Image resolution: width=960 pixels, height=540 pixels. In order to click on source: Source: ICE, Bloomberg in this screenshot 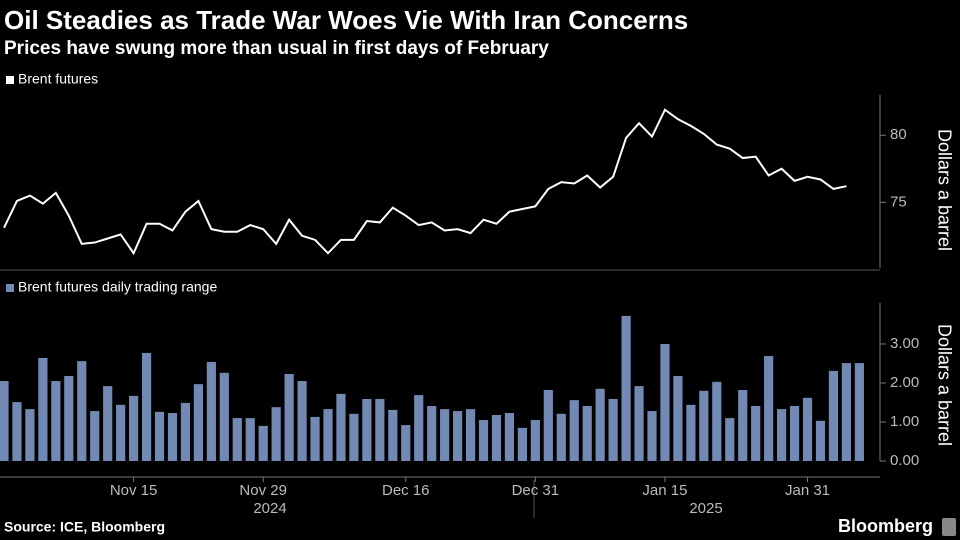, I will do `click(84, 527)`.